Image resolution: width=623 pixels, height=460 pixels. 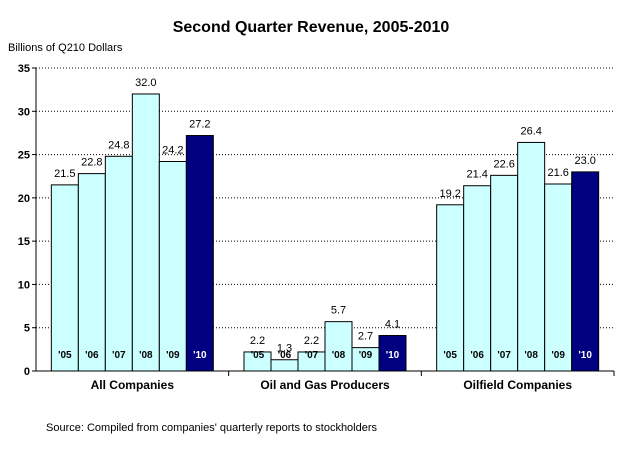 What do you see at coordinates (530, 131) in the screenshot?
I see `bar-value-label: 26.4` at bounding box center [530, 131].